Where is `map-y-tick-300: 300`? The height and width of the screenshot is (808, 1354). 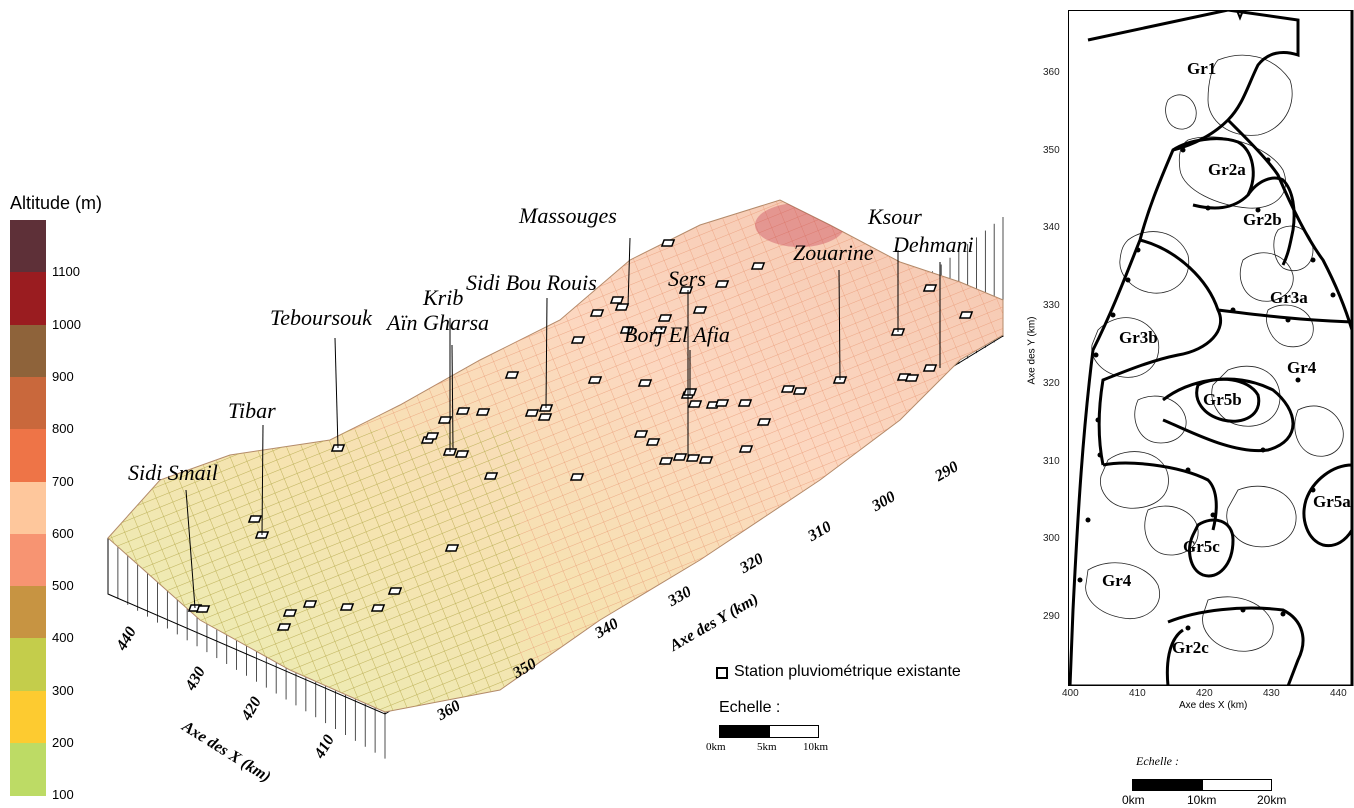
map-y-tick-300: 300 is located at coordinates (1051, 539).